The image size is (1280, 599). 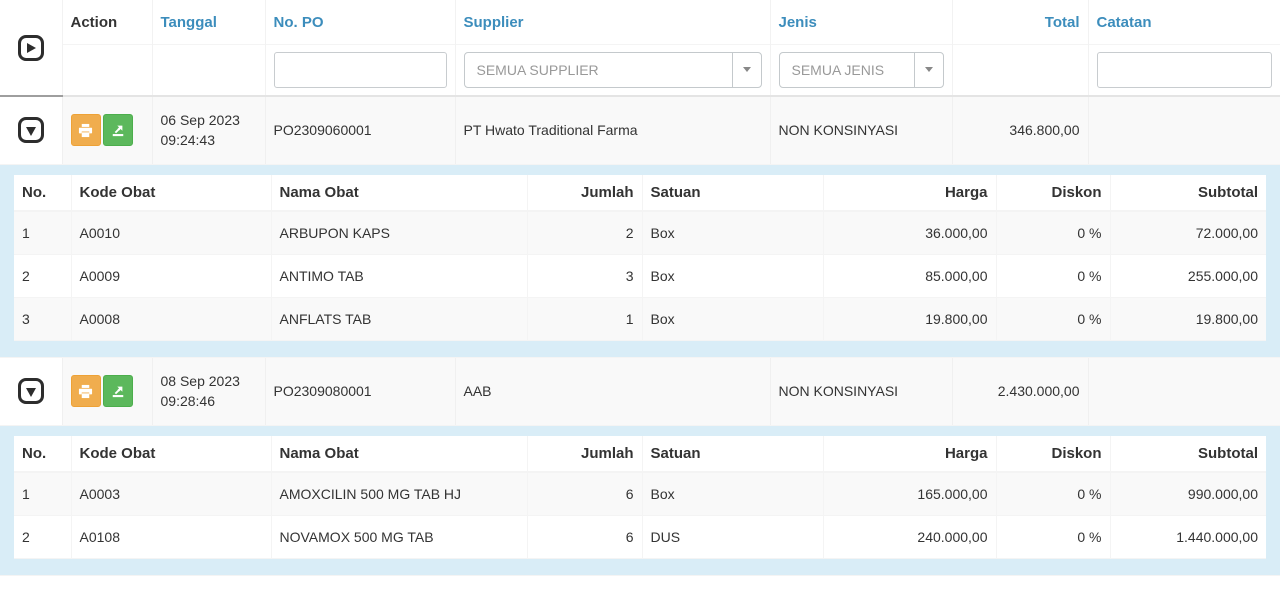 What do you see at coordinates (612, 22) in the screenshot?
I see `column-header-supplier: Supplier` at bounding box center [612, 22].